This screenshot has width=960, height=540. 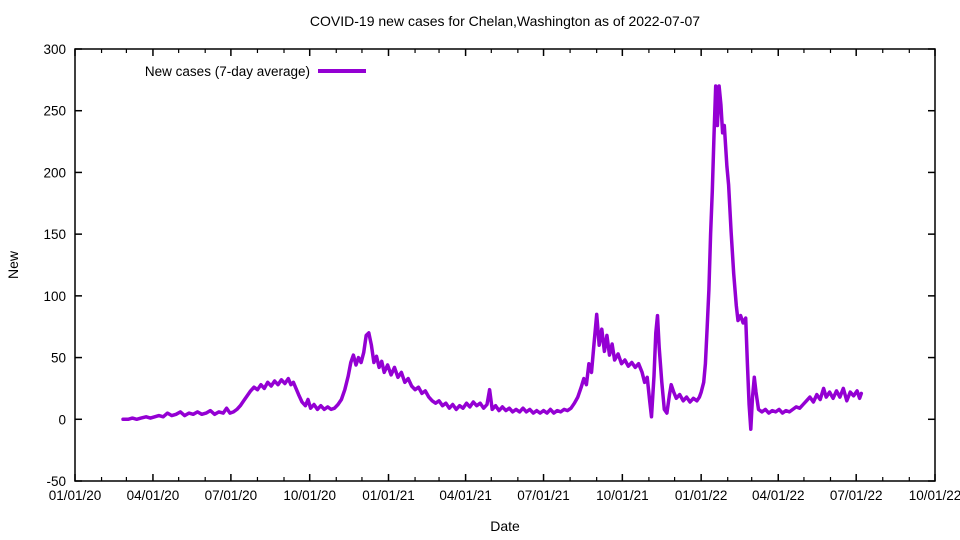 I want to click on x-axis-title: Date, so click(x=505, y=526).